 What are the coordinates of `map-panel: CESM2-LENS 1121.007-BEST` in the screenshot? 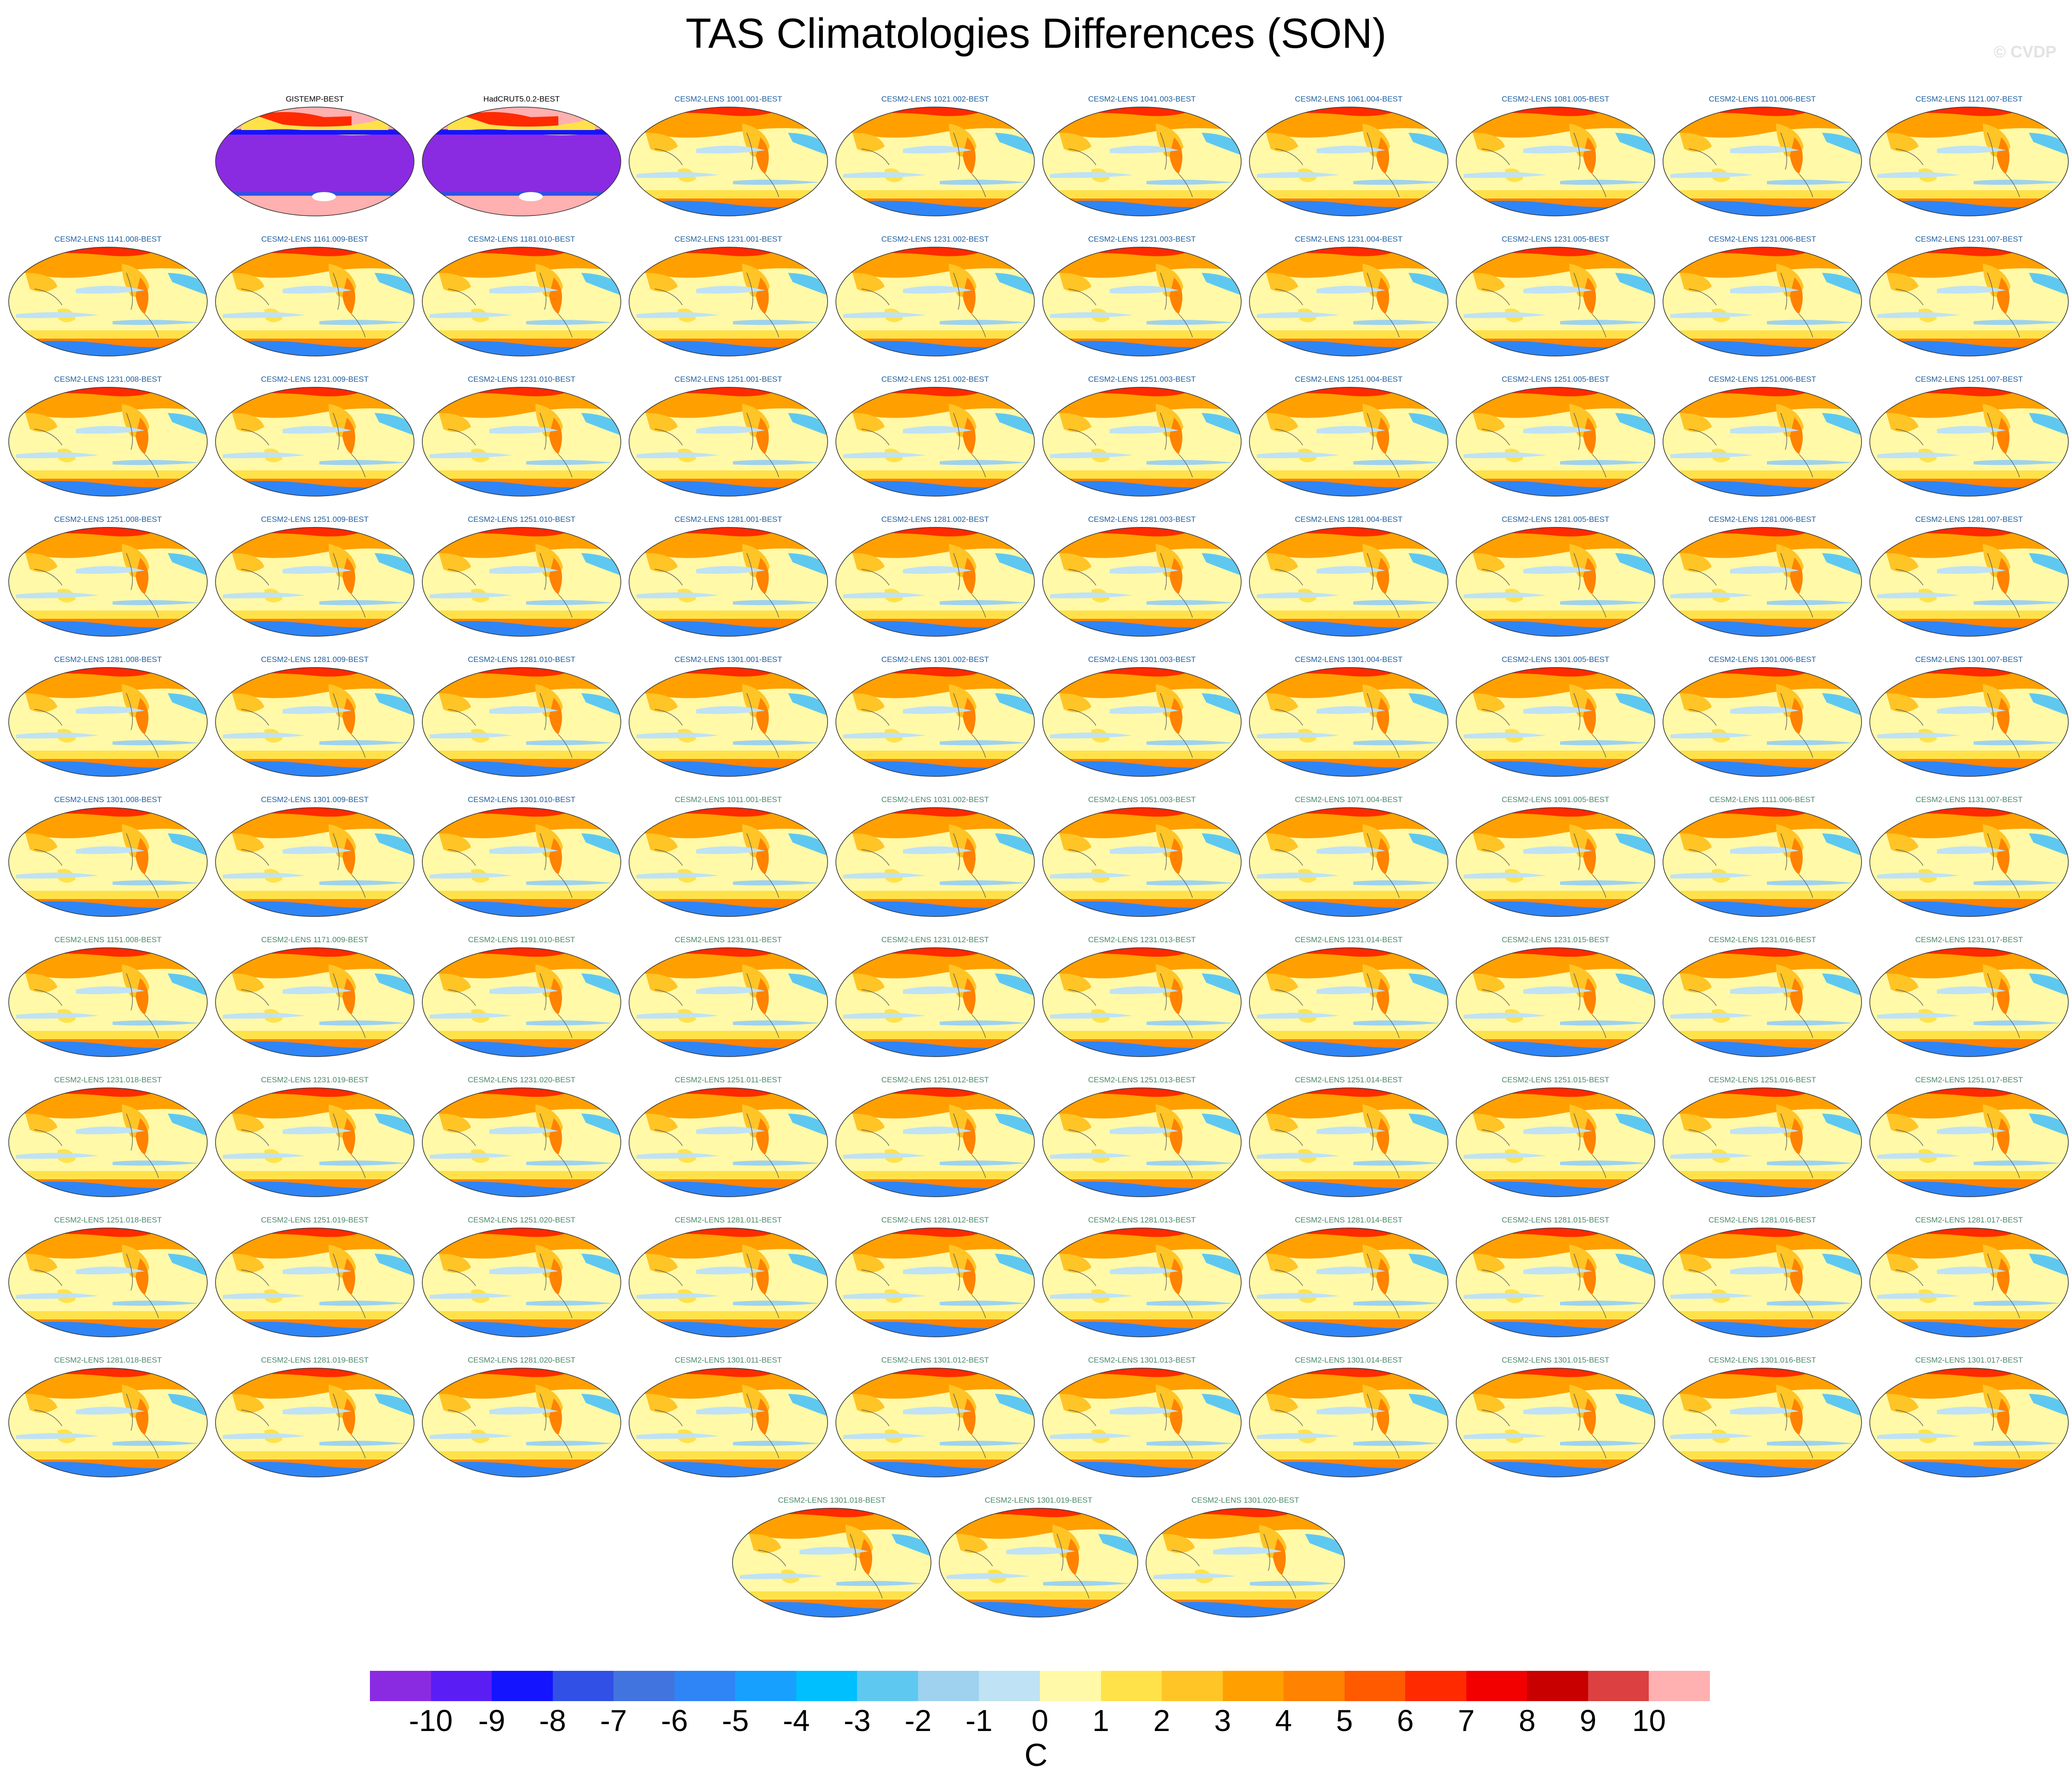 It's located at (1969, 157).